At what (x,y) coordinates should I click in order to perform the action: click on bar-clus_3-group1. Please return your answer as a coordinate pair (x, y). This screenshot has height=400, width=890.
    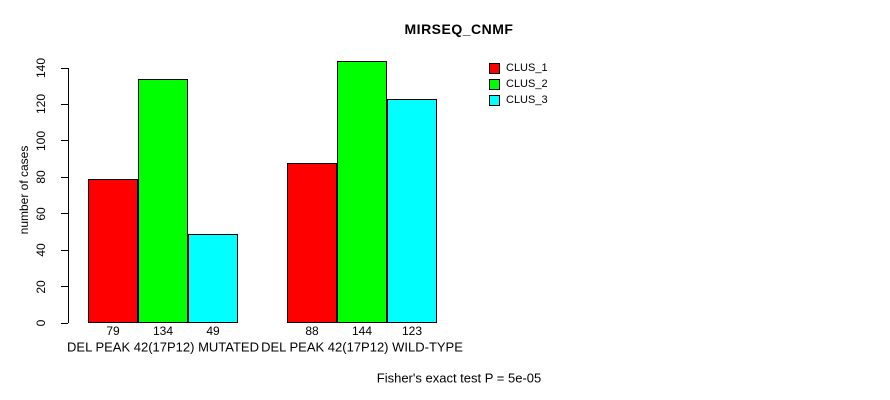
    Looking at the image, I should click on (213, 278).